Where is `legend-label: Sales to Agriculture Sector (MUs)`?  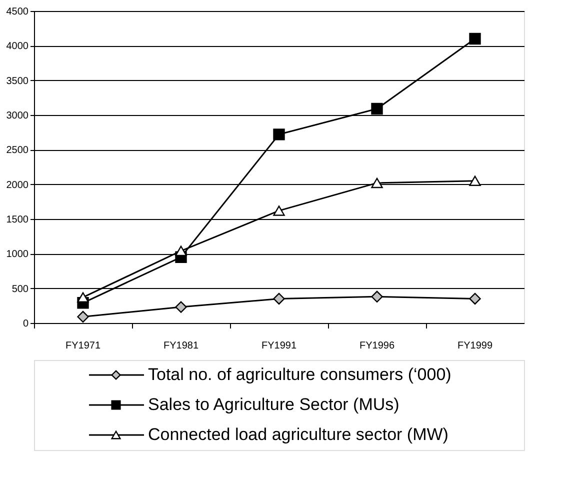 legend-label: Sales to Agriculture Sector (MUs) is located at coordinates (274, 404).